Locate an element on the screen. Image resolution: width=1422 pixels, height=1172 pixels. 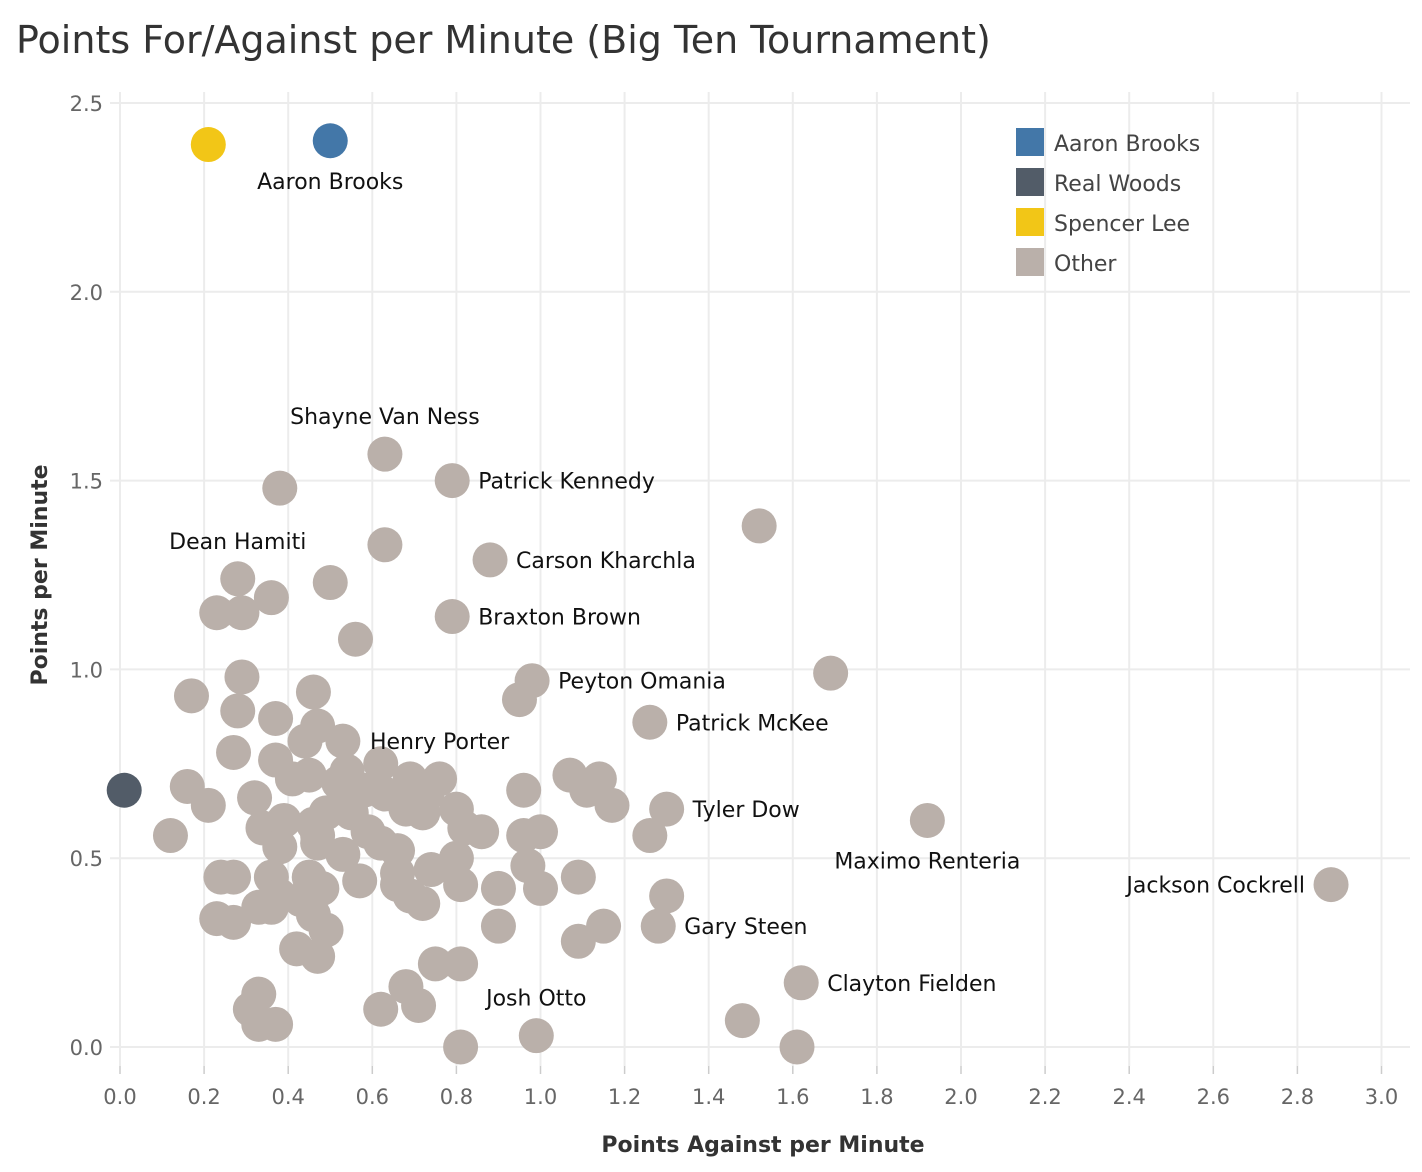
x-tick-label: 1.6 is located at coordinates (792, 1097).